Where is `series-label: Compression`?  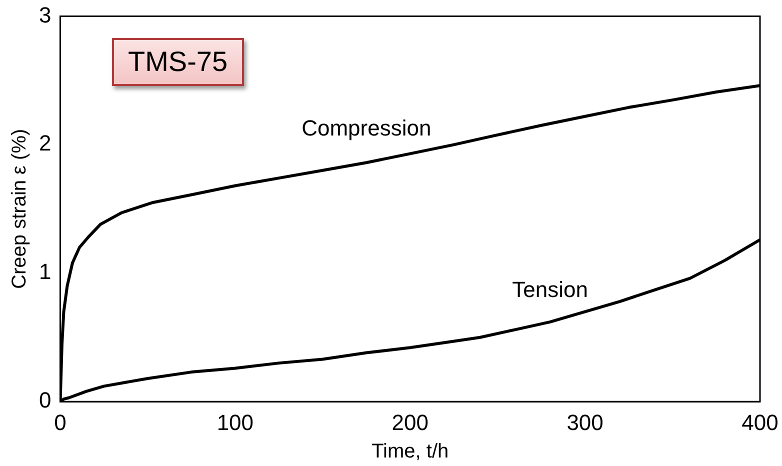
series-label: Compression is located at coordinates (367, 128).